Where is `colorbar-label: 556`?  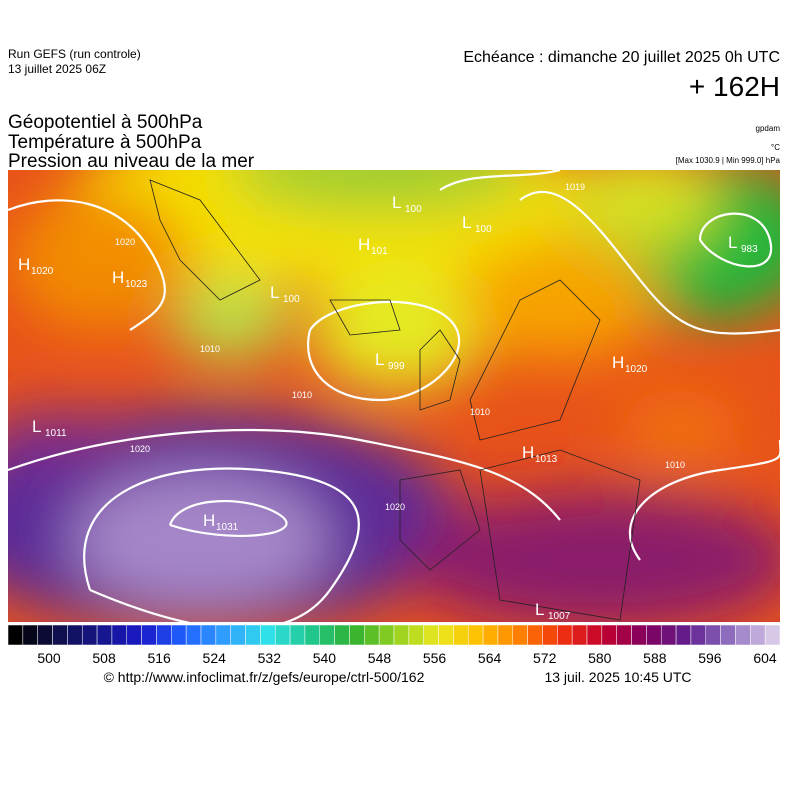
colorbar-label: 556 is located at coordinates (435, 658).